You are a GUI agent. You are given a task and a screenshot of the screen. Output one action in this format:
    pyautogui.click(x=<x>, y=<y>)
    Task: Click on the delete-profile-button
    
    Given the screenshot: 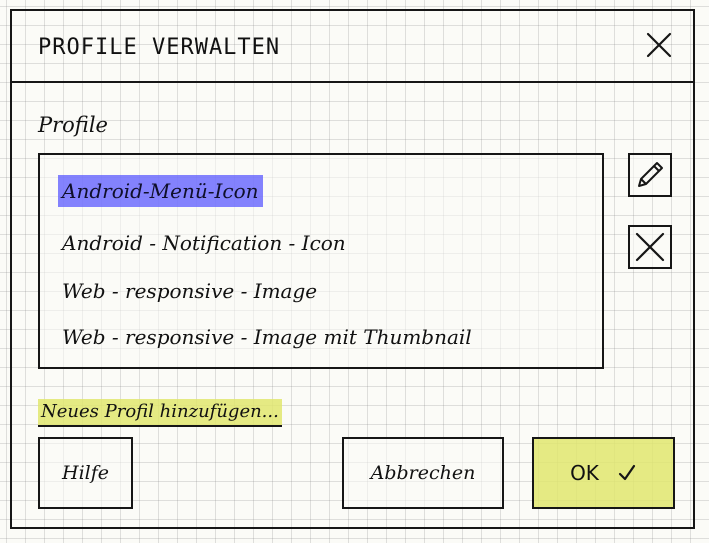 What is the action you would take?
    pyautogui.click(x=650, y=247)
    